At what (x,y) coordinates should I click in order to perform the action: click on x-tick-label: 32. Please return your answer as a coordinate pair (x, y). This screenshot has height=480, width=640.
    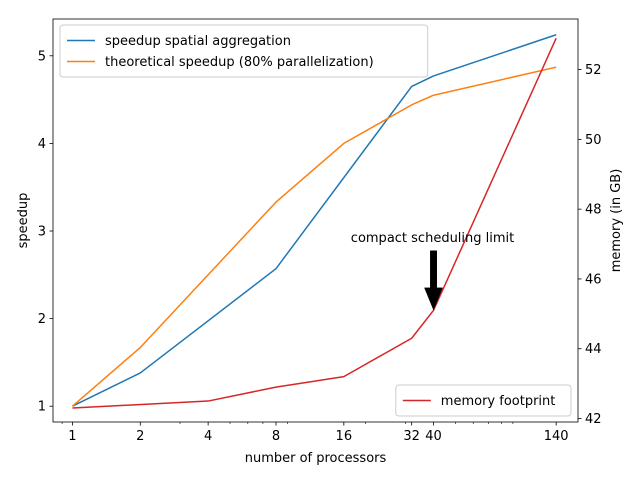
    Looking at the image, I should click on (411, 436).